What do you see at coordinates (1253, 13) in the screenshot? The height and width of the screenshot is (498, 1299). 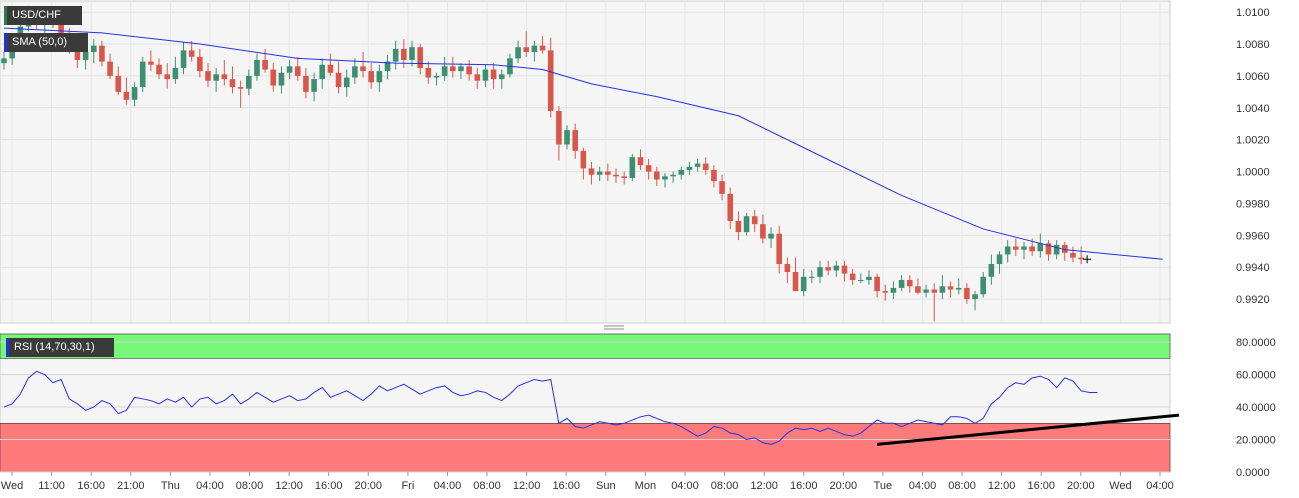 I see `price-tick-label: 1.0100` at bounding box center [1253, 13].